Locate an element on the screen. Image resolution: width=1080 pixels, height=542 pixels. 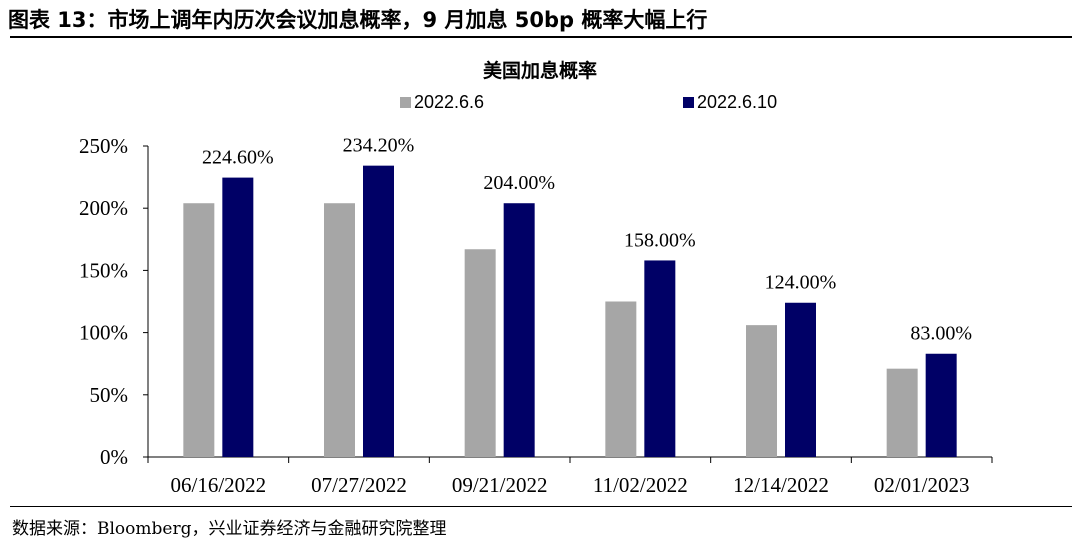
legend-label-series-1: 2022.6.6 is located at coordinates (449, 102).